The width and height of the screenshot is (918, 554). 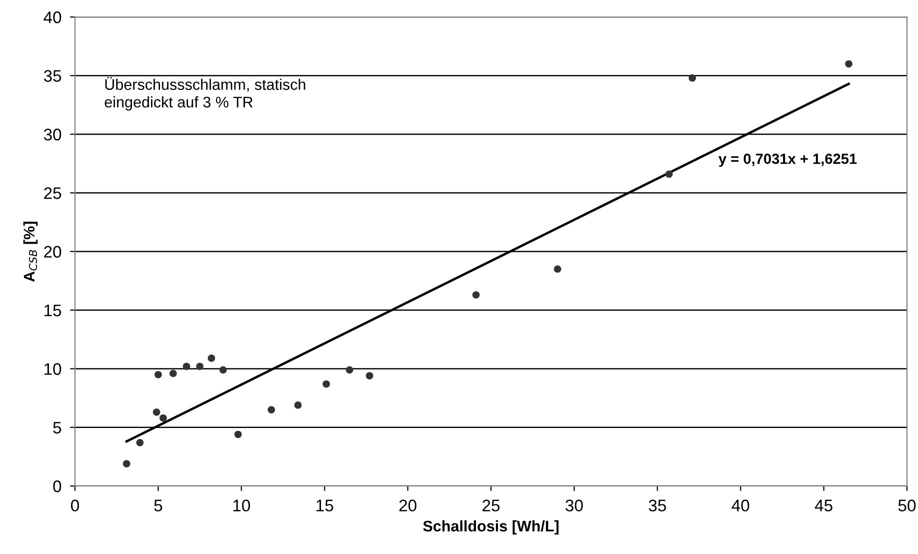 I want to click on y-tick-label: 30, so click(x=53, y=134).